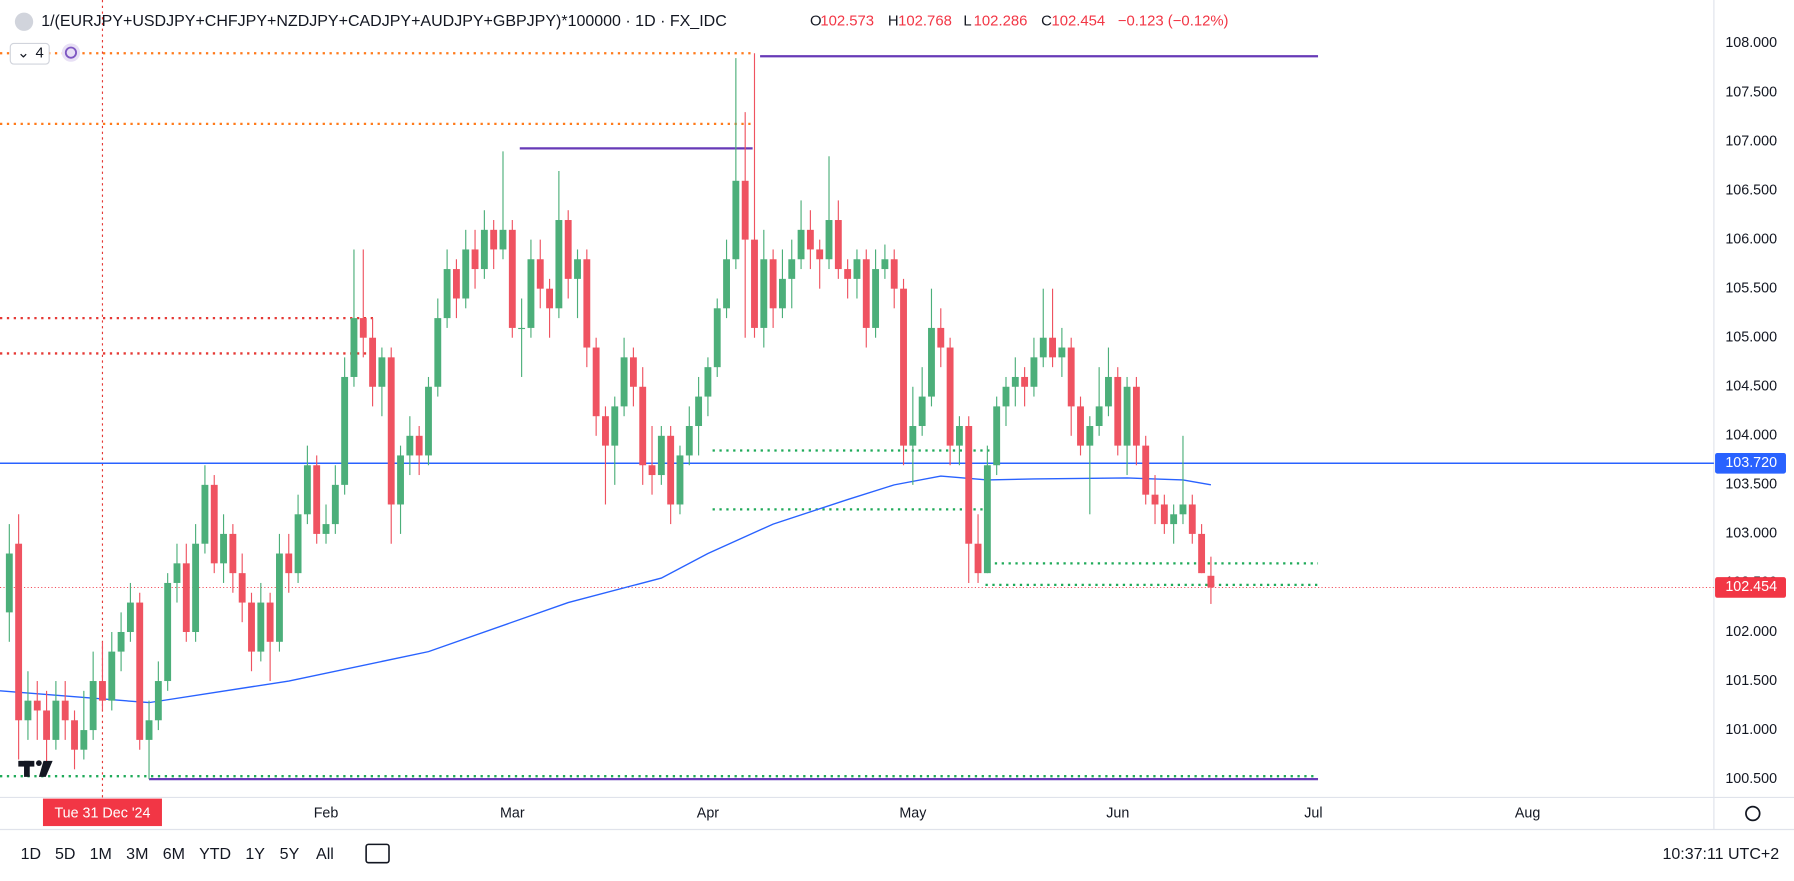  What do you see at coordinates (512, 813) in the screenshot?
I see `x-tick-label: Mar` at bounding box center [512, 813].